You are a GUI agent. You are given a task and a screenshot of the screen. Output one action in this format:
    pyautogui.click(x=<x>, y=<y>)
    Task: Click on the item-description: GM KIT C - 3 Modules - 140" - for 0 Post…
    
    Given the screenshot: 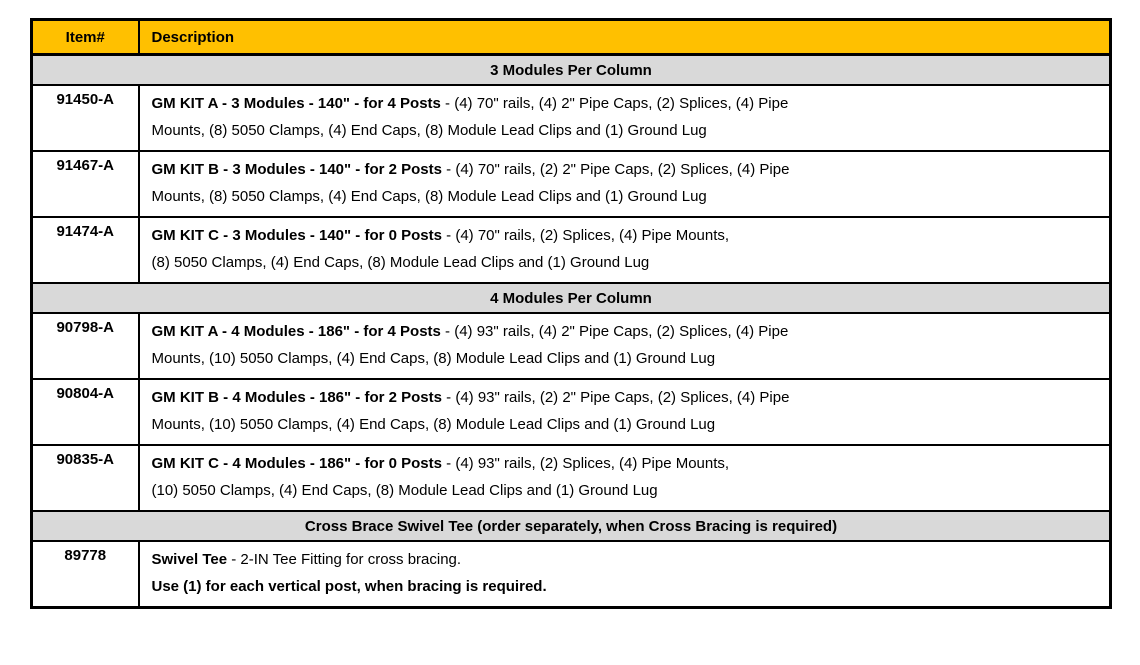 What is the action you would take?
    pyautogui.click(x=624, y=250)
    